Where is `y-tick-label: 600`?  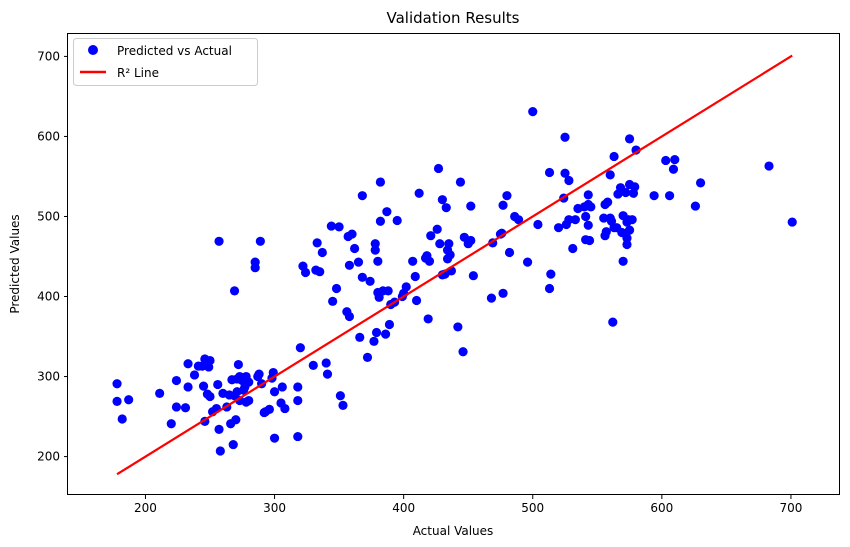
y-tick-label: 600 is located at coordinates (48, 136).